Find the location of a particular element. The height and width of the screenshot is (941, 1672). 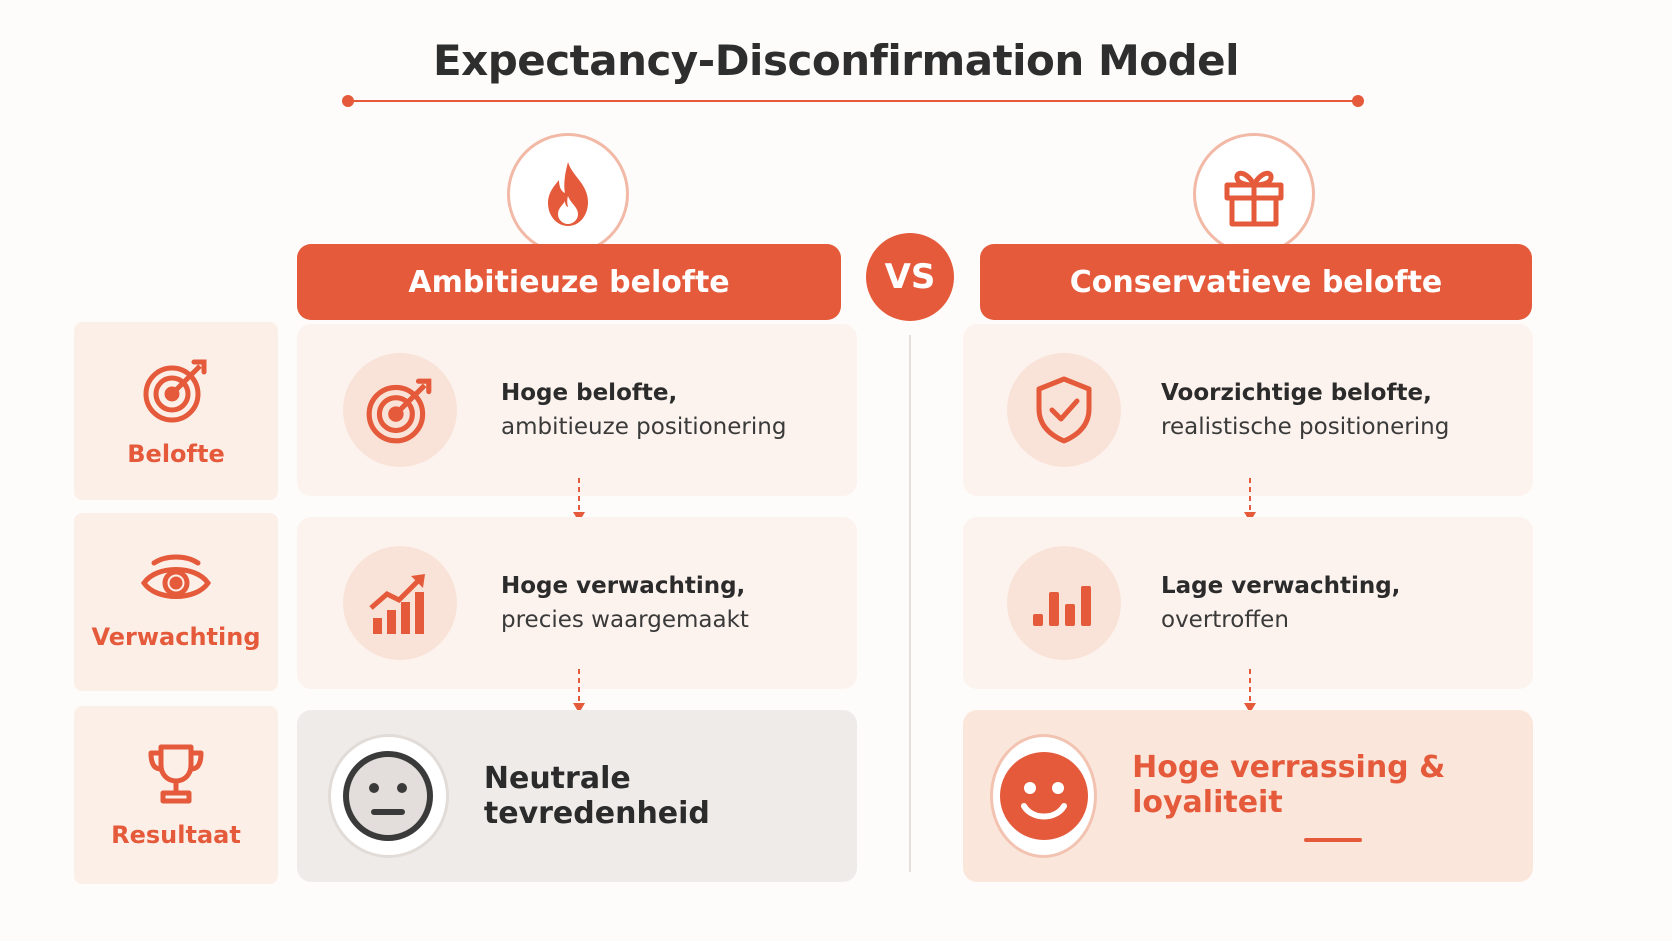

gift-icon is located at coordinates (1254, 194).